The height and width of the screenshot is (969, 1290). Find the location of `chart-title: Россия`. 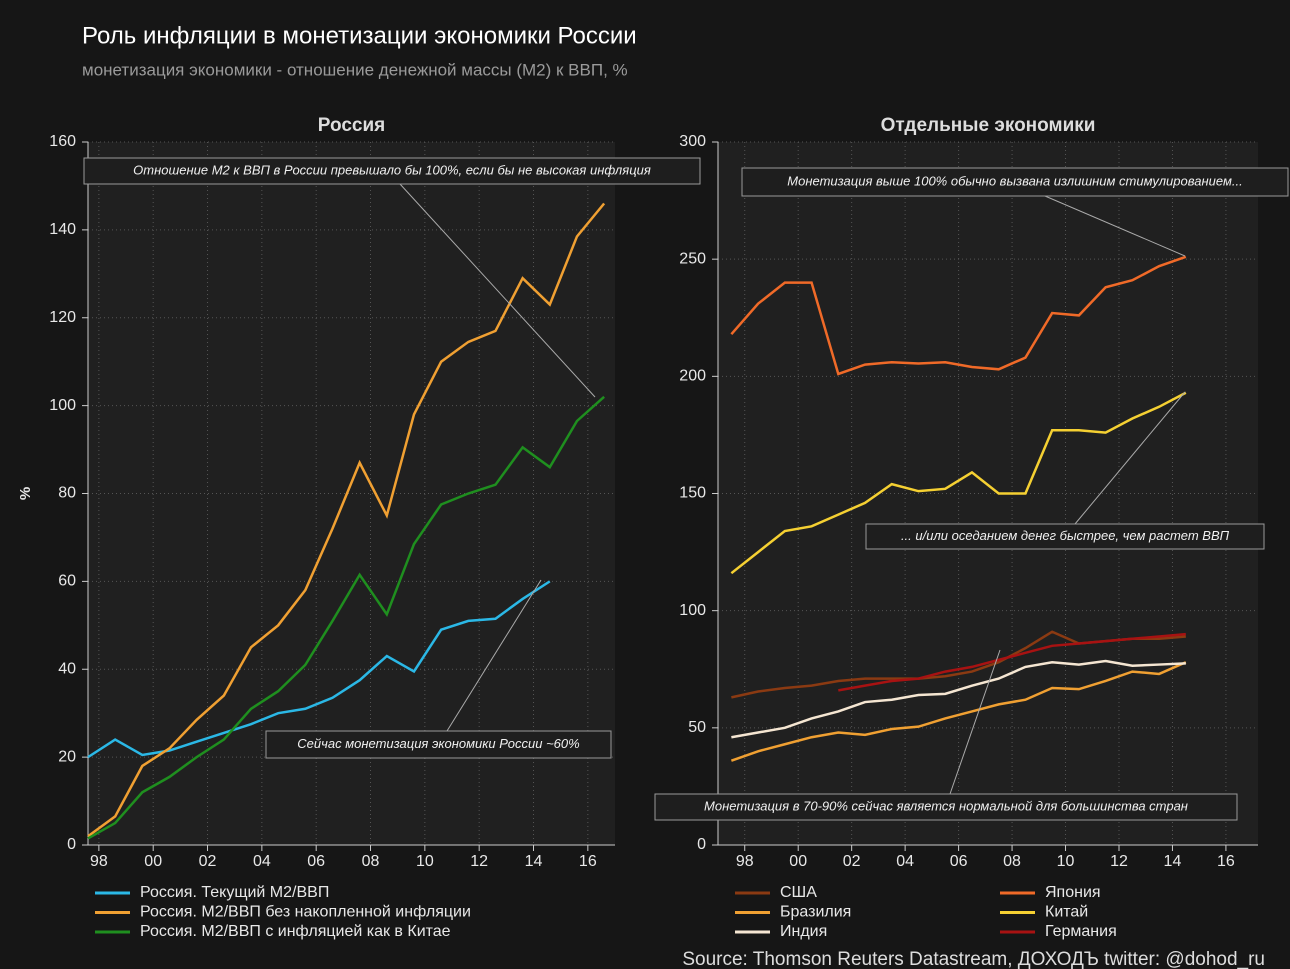

chart-title: Россия is located at coordinates (351, 125).